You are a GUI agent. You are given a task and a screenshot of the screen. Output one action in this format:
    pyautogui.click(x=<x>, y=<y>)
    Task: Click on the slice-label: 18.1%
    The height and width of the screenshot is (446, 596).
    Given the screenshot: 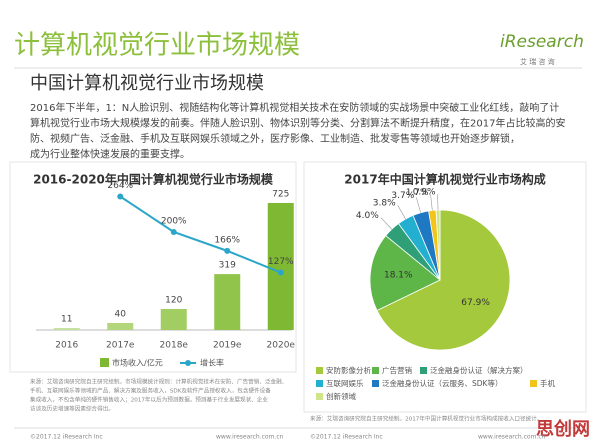 What is the action you would take?
    pyautogui.click(x=398, y=276)
    